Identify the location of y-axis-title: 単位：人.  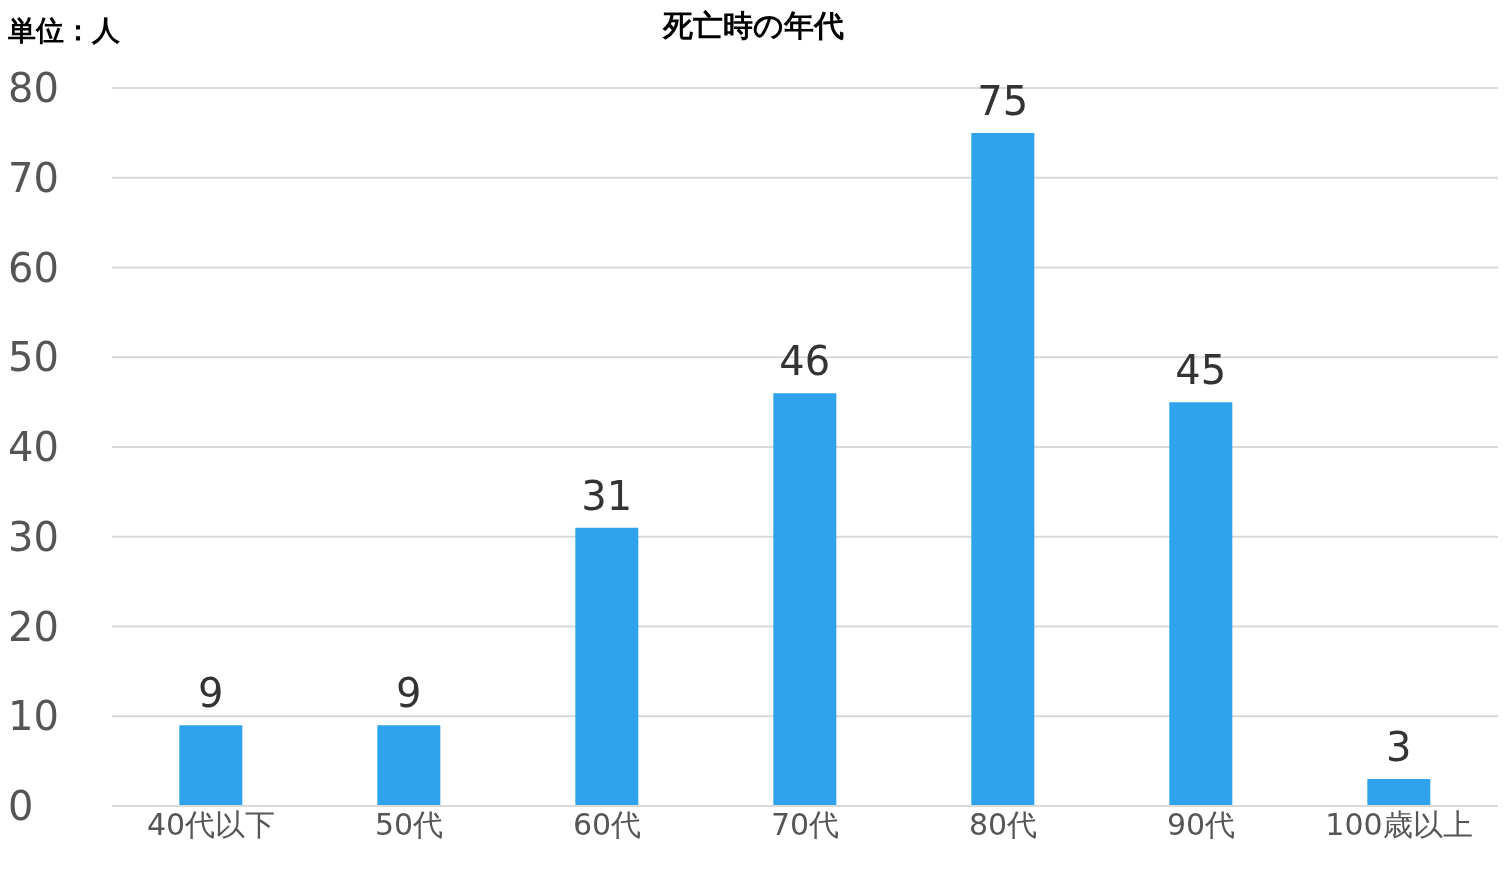
(64, 31).